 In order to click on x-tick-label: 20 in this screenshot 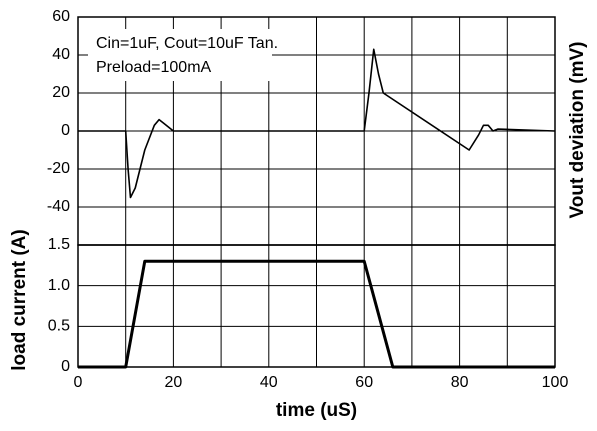, I will do `click(174, 382)`.